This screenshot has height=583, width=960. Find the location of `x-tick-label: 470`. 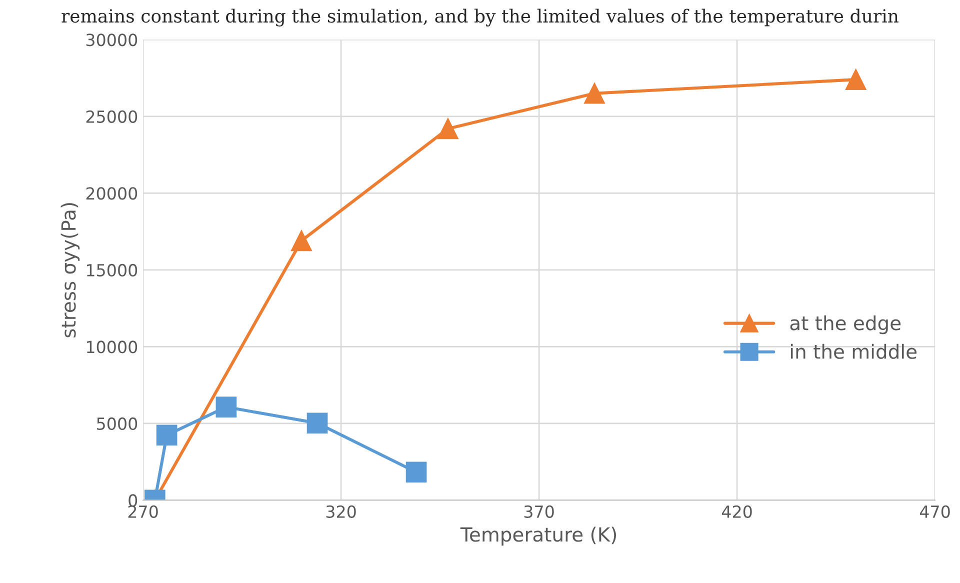

x-tick-label: 470 is located at coordinates (935, 511).